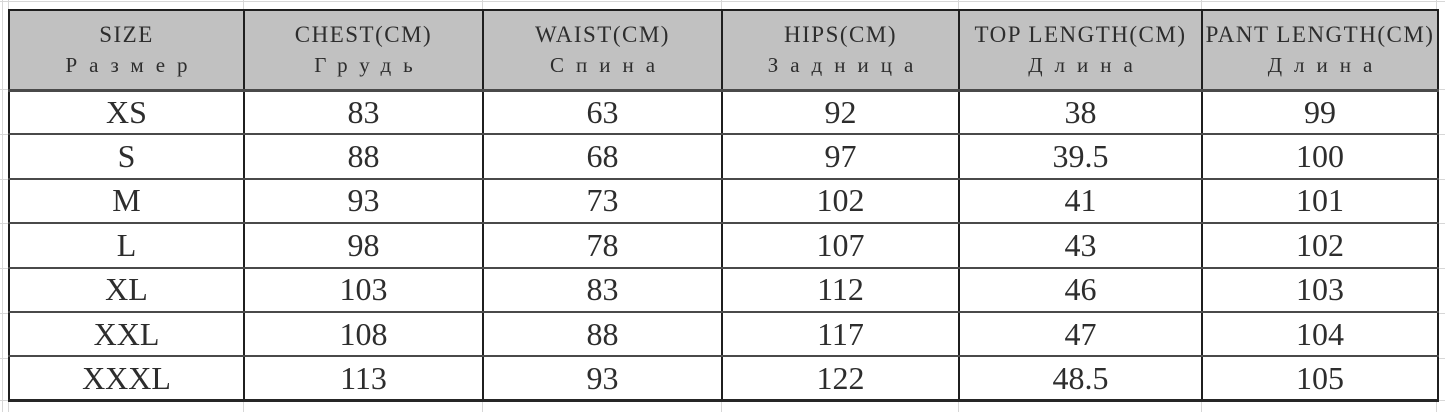 The height and width of the screenshot is (412, 1445). I want to click on hips-cell: 112, so click(840, 290).